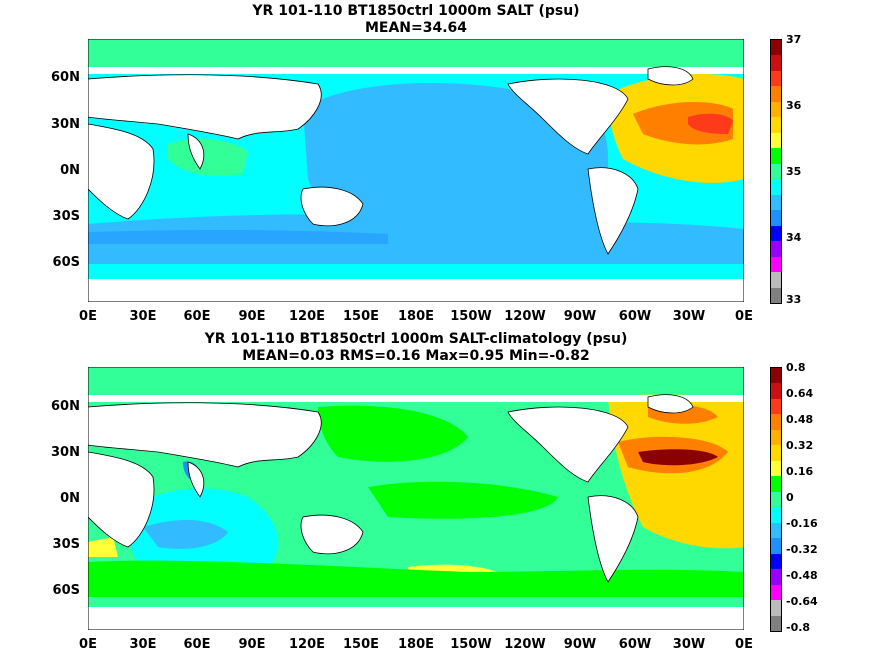  Describe the element at coordinates (416, 11) in the screenshot. I see `panel1-title-line1: YR 101-110 BT1850ctrl 1000m SALT (psu)` at that location.